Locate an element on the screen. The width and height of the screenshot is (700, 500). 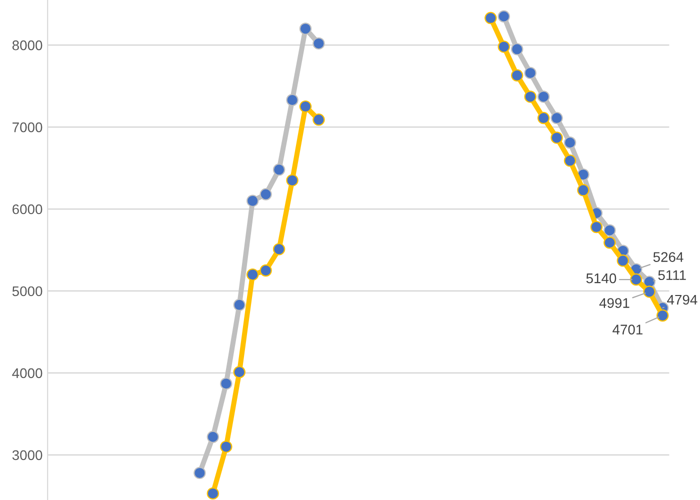
y-tick-label: 6000 is located at coordinates (27, 209).